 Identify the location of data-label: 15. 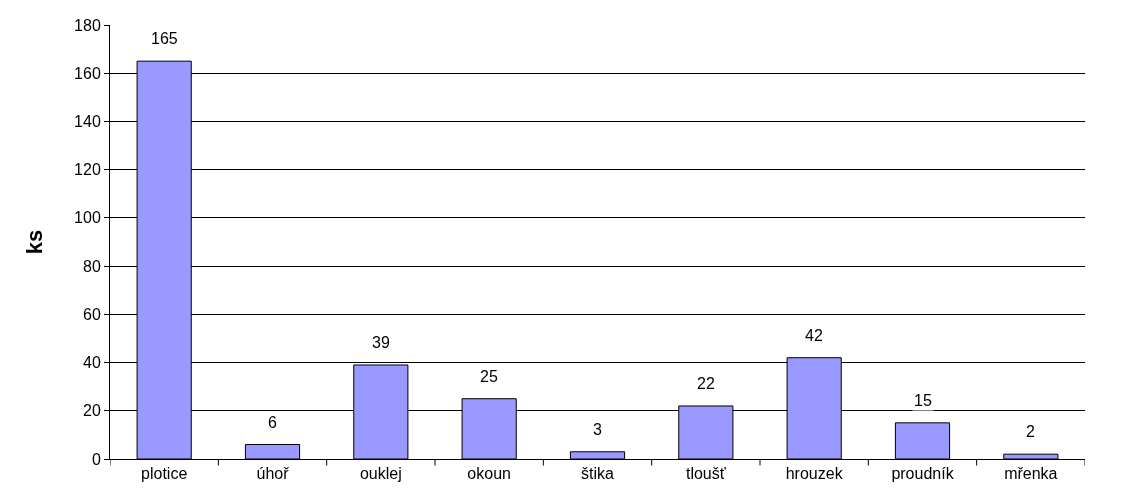
(923, 400).